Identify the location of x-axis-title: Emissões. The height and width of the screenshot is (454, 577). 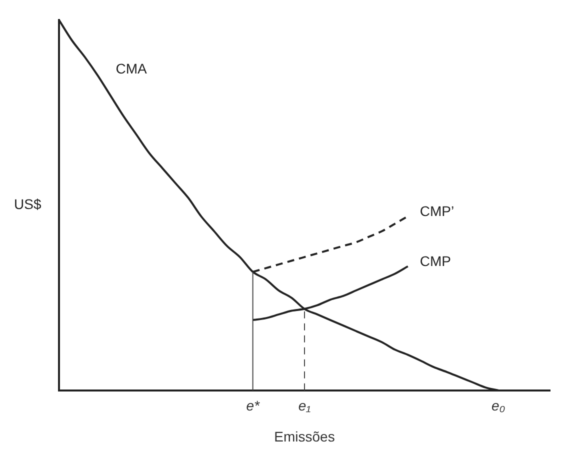
(304, 436).